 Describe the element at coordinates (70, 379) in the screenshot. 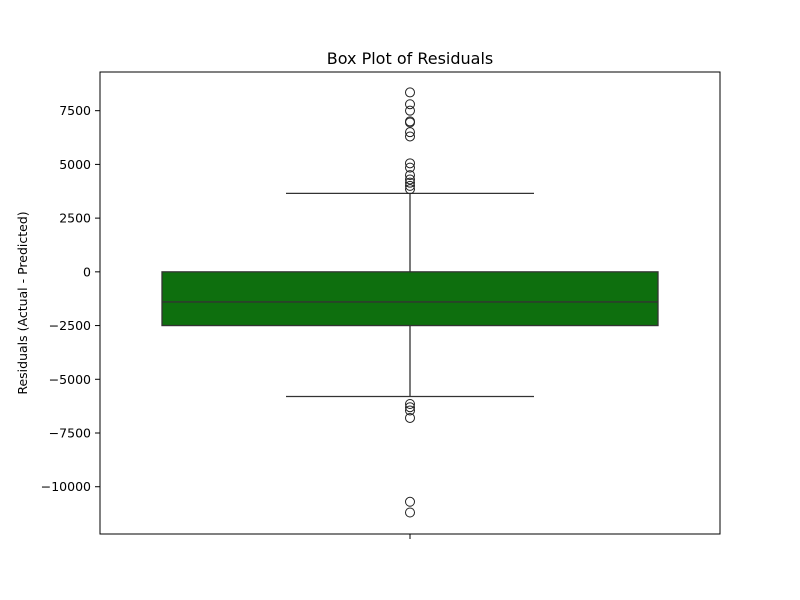

I see `y-tick-label: −5000` at that location.